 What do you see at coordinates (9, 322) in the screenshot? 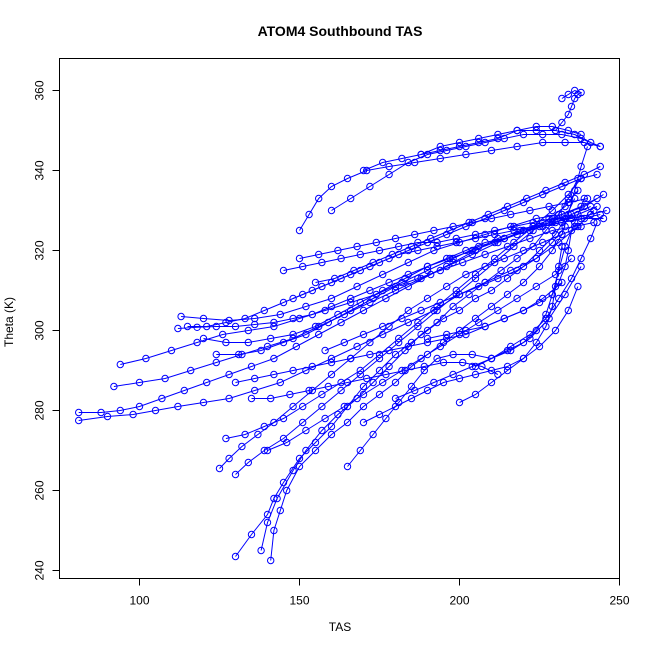
I see `y-axis-label: Theta (K)` at bounding box center [9, 322].